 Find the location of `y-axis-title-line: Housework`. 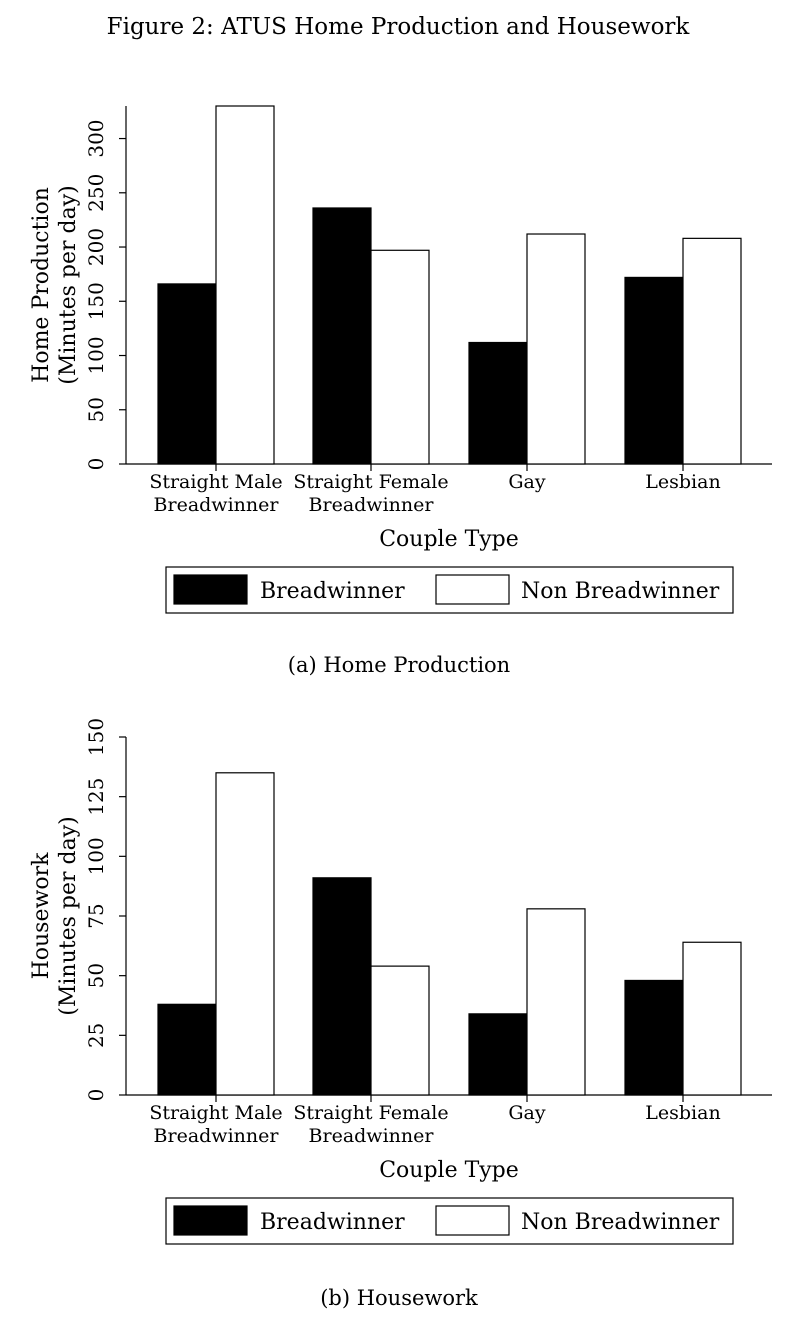

y-axis-title-line: Housework is located at coordinates (41, 916).